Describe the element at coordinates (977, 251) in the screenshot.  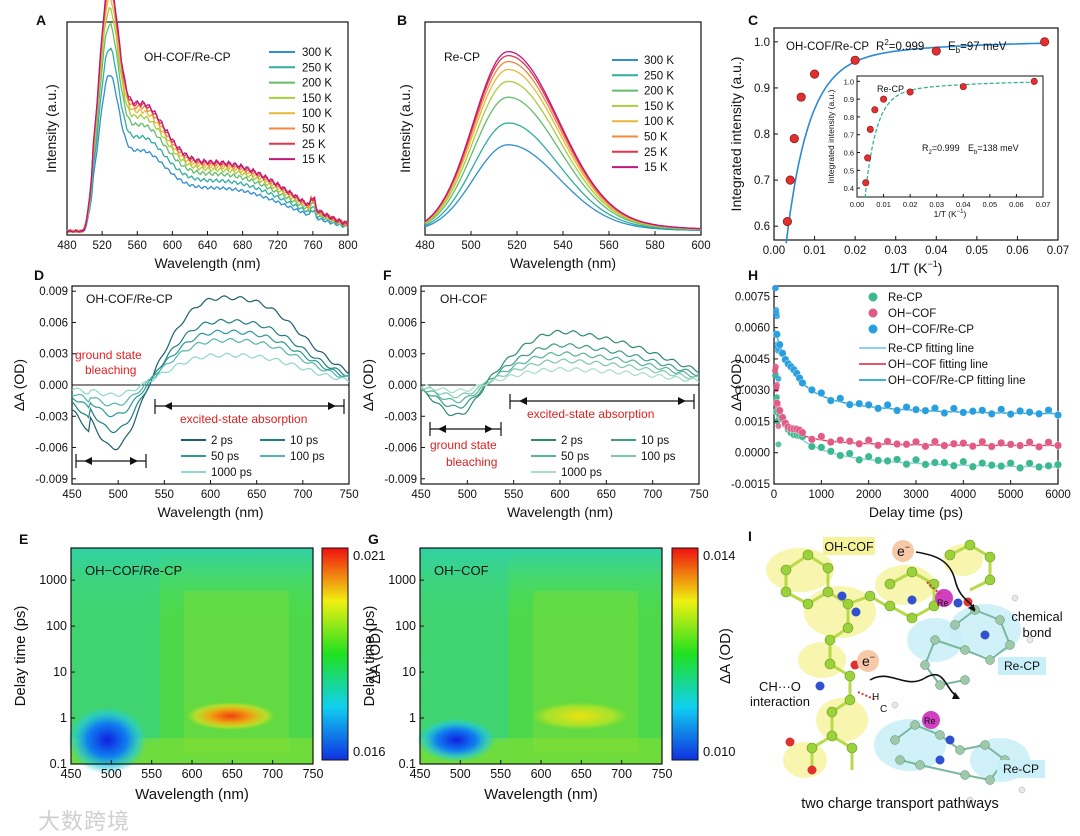
I see `x-tick-label: 0.05` at that location.